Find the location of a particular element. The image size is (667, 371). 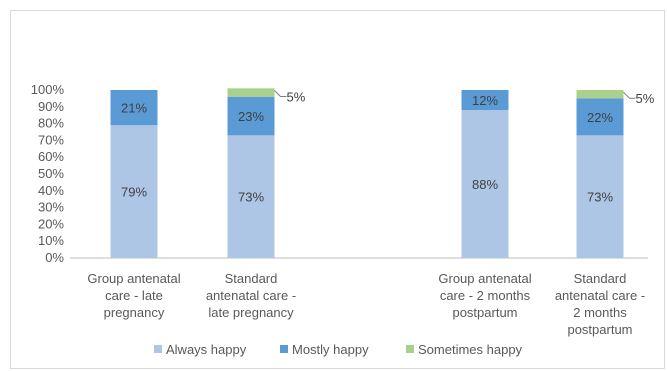

y-tick-label: 60% is located at coordinates (51, 156).